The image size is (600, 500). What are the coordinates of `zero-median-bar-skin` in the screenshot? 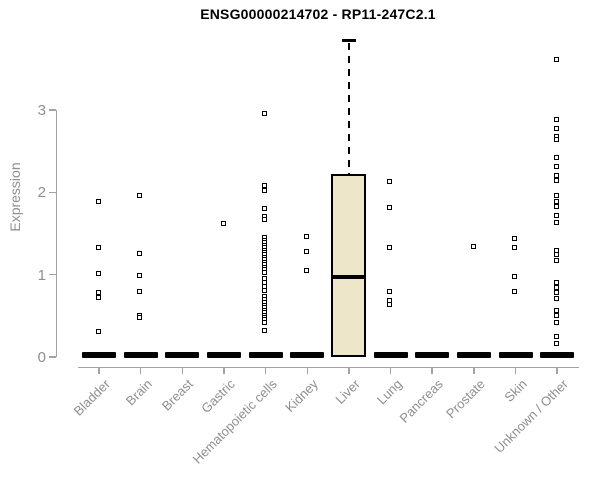 It's located at (515, 355).